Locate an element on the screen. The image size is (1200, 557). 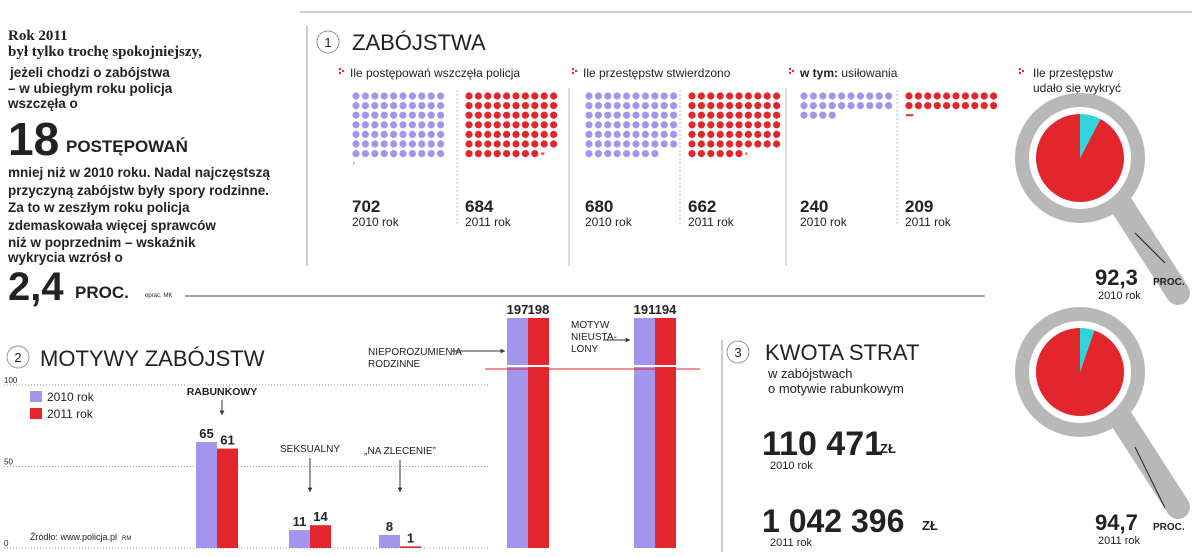
legend-label: 2010 rok is located at coordinates (71, 397).